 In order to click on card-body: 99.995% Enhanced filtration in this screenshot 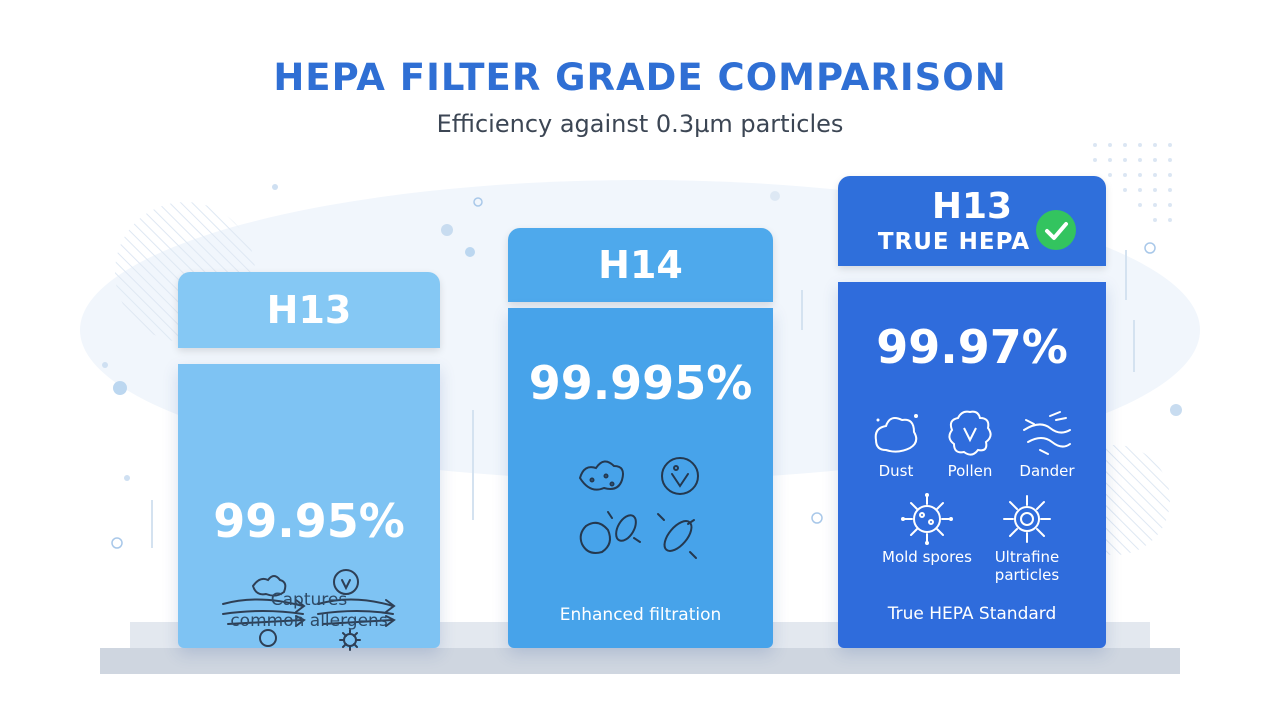, I will do `click(640, 478)`.